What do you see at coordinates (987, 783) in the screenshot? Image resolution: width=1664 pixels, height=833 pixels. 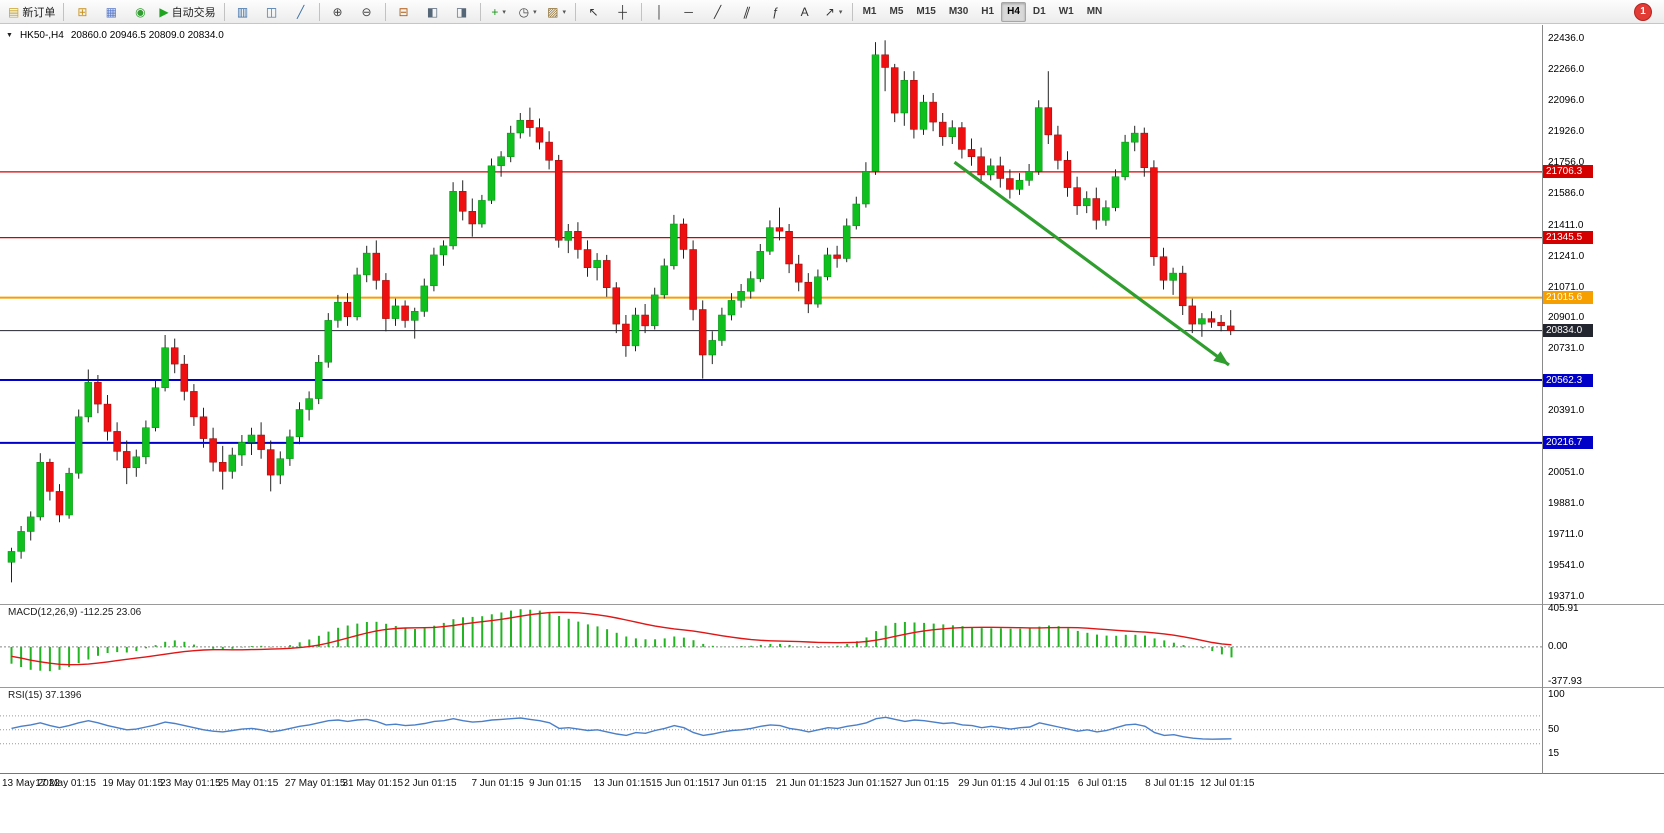 I see `time-axis-label: 29 Jun 01:15` at bounding box center [987, 783].